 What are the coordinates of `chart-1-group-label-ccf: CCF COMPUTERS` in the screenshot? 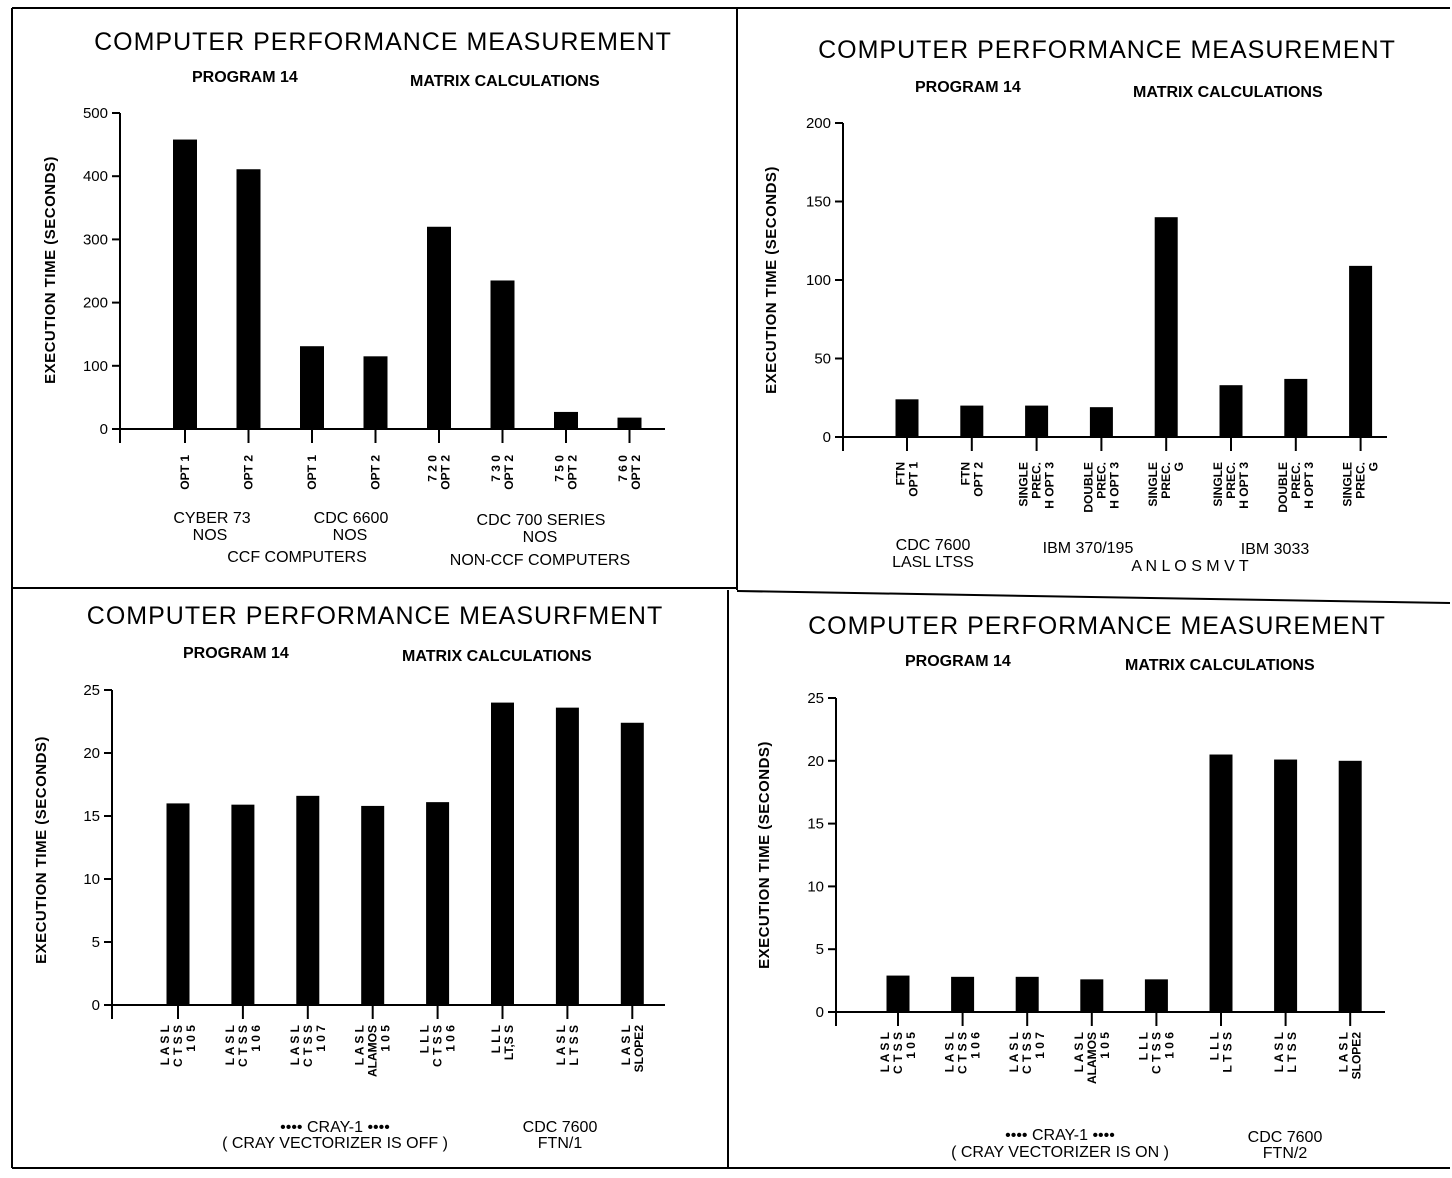 It's located at (297, 557).